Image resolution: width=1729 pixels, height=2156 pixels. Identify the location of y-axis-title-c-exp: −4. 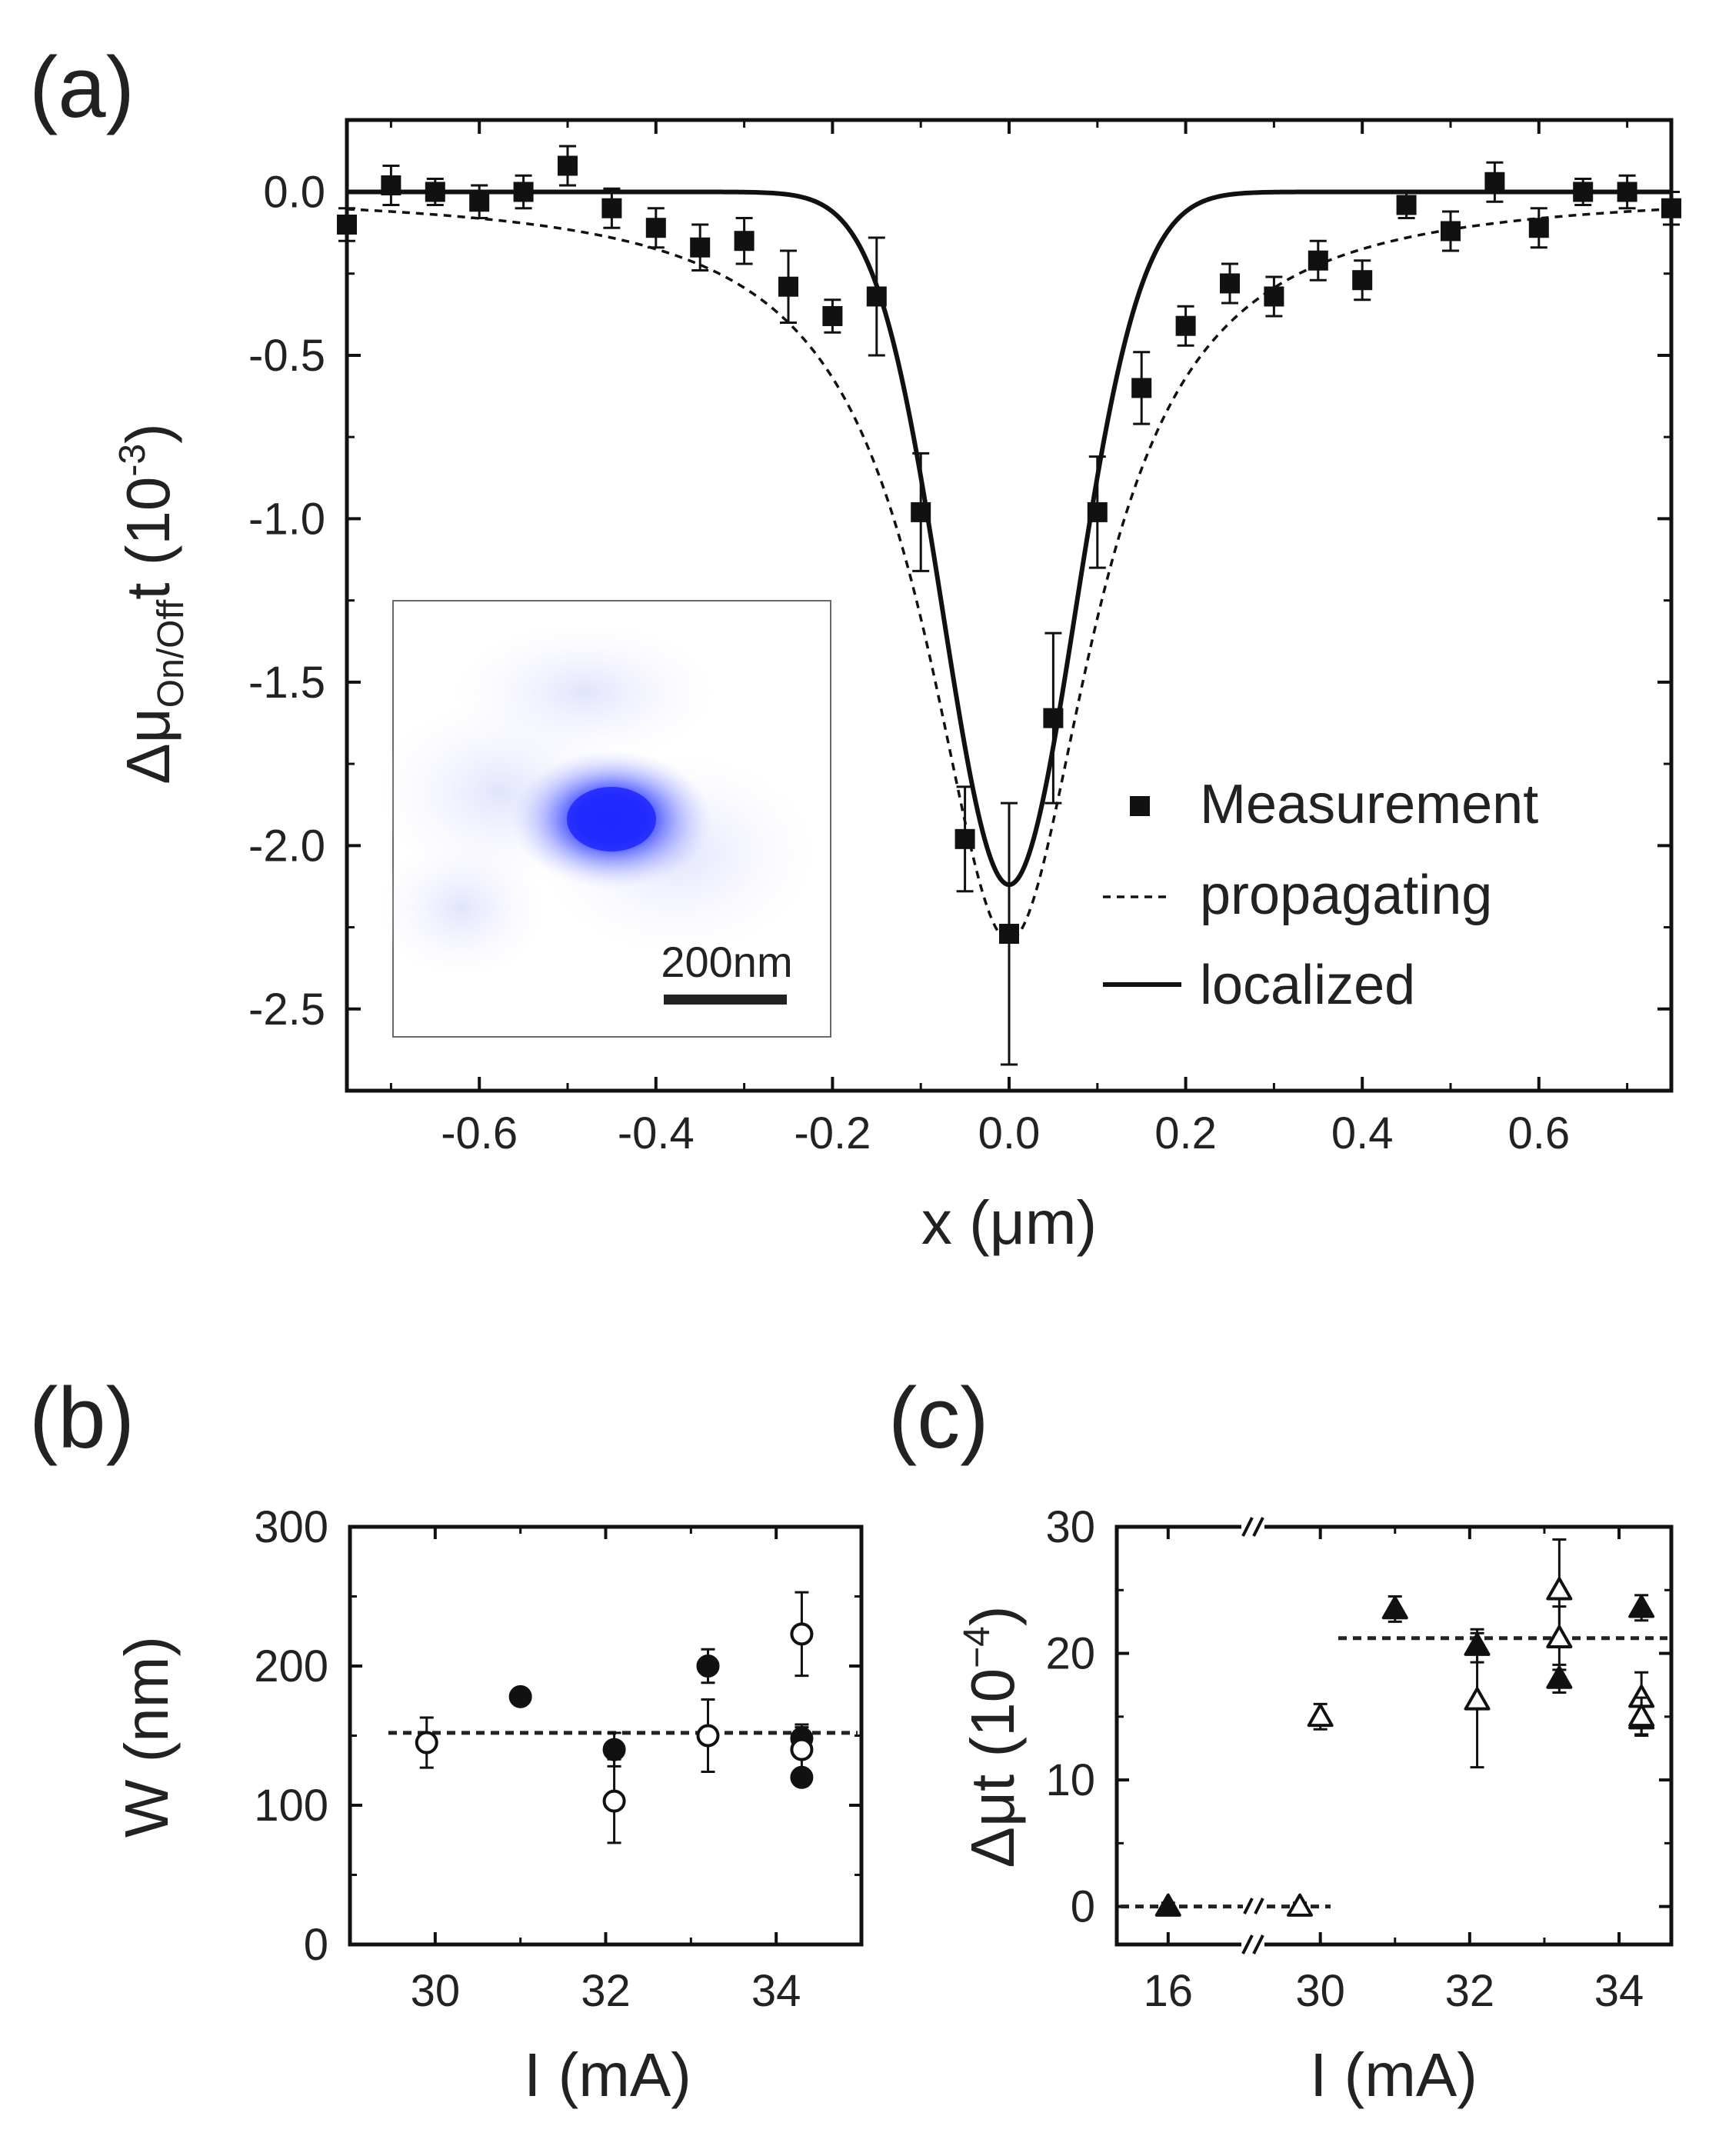
(978, 1647).